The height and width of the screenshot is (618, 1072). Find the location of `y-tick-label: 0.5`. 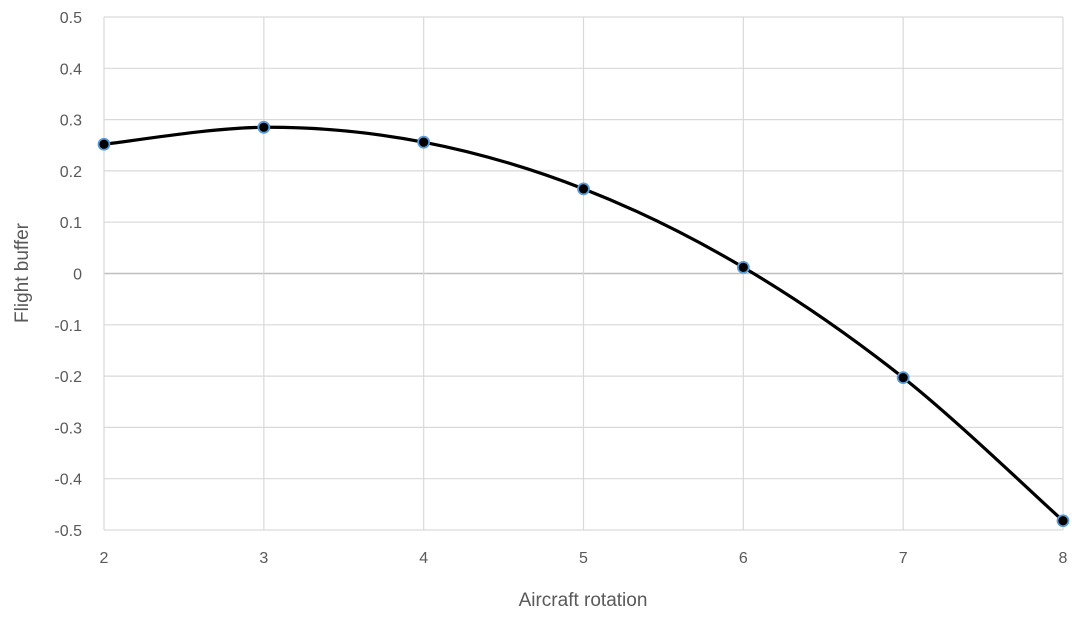

y-tick-label: 0.5 is located at coordinates (71, 18).